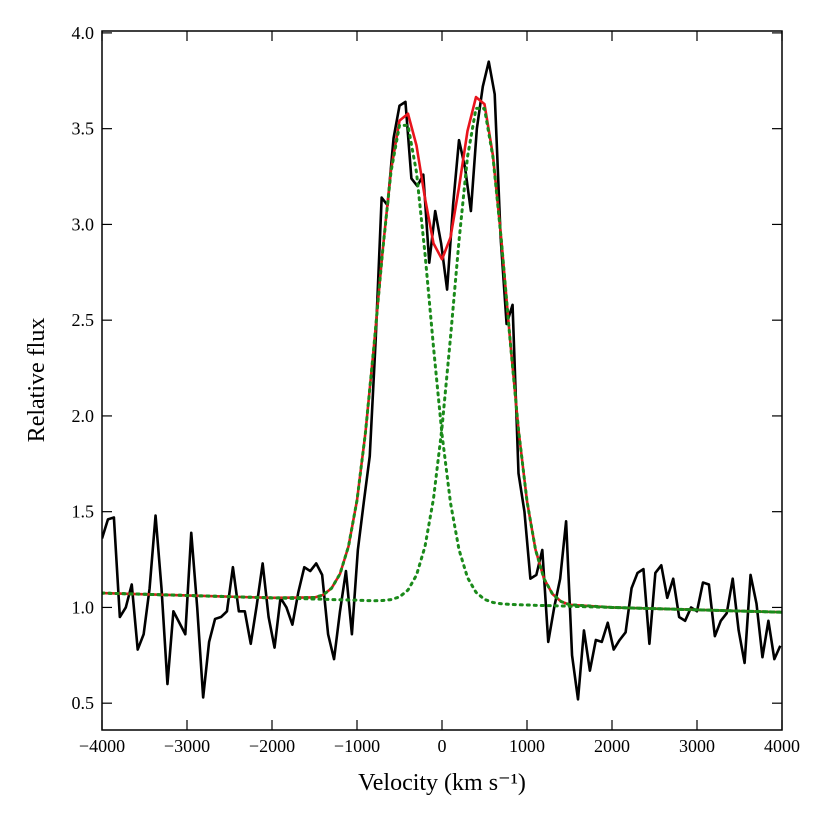 Image resolution: width=830 pixels, height=830 pixels. Describe the element at coordinates (83, 33) in the screenshot. I see `y-tick-label: 4.0` at that location.